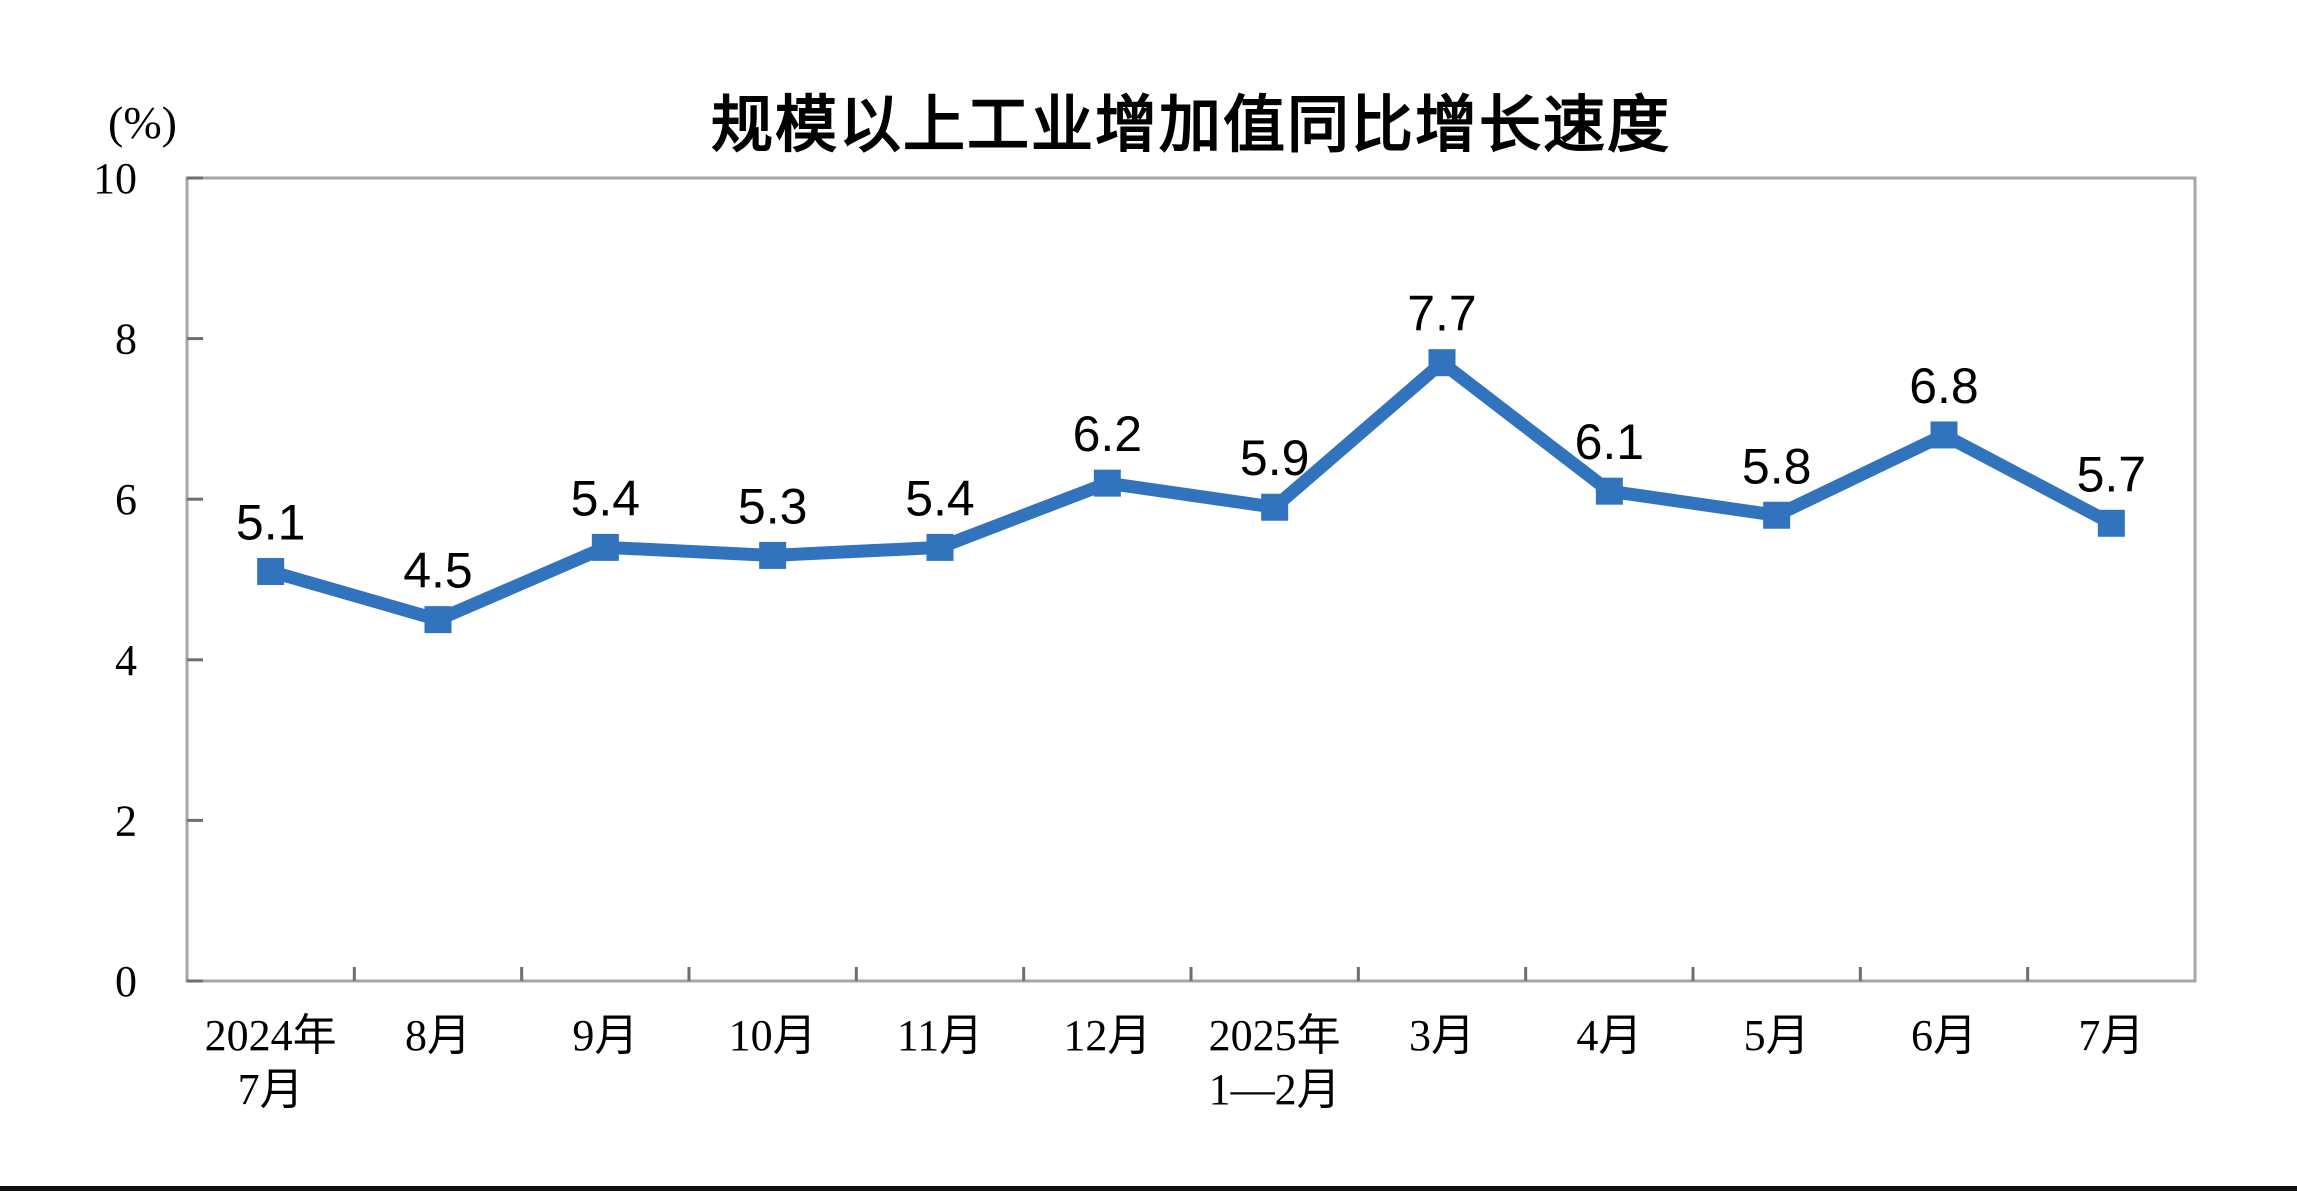 The image size is (2297, 1194). What do you see at coordinates (271, 1035) in the screenshot?
I see `x-axis-label: 2024年` at bounding box center [271, 1035].